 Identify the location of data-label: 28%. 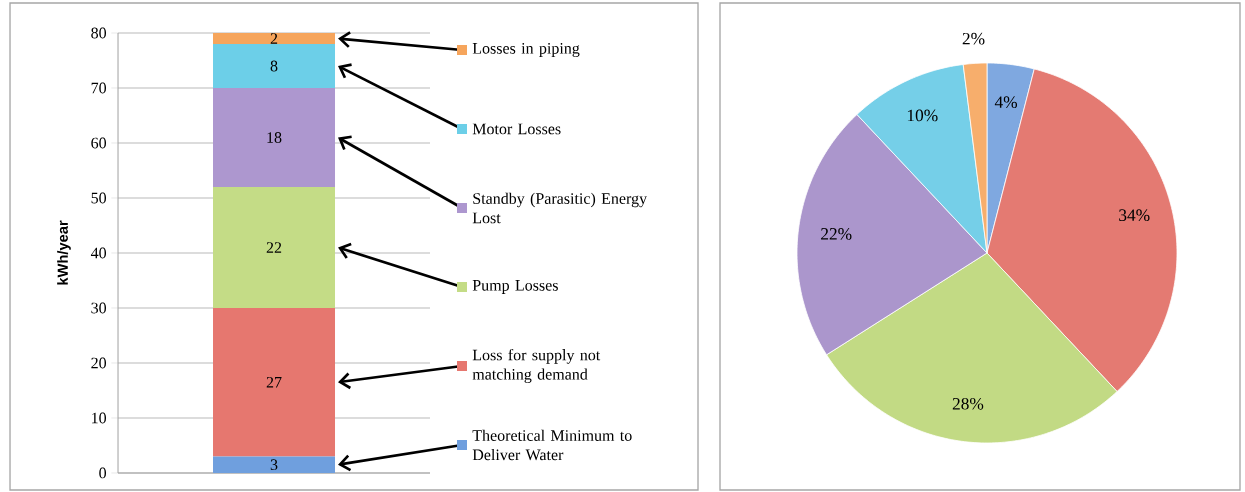
(968, 403).